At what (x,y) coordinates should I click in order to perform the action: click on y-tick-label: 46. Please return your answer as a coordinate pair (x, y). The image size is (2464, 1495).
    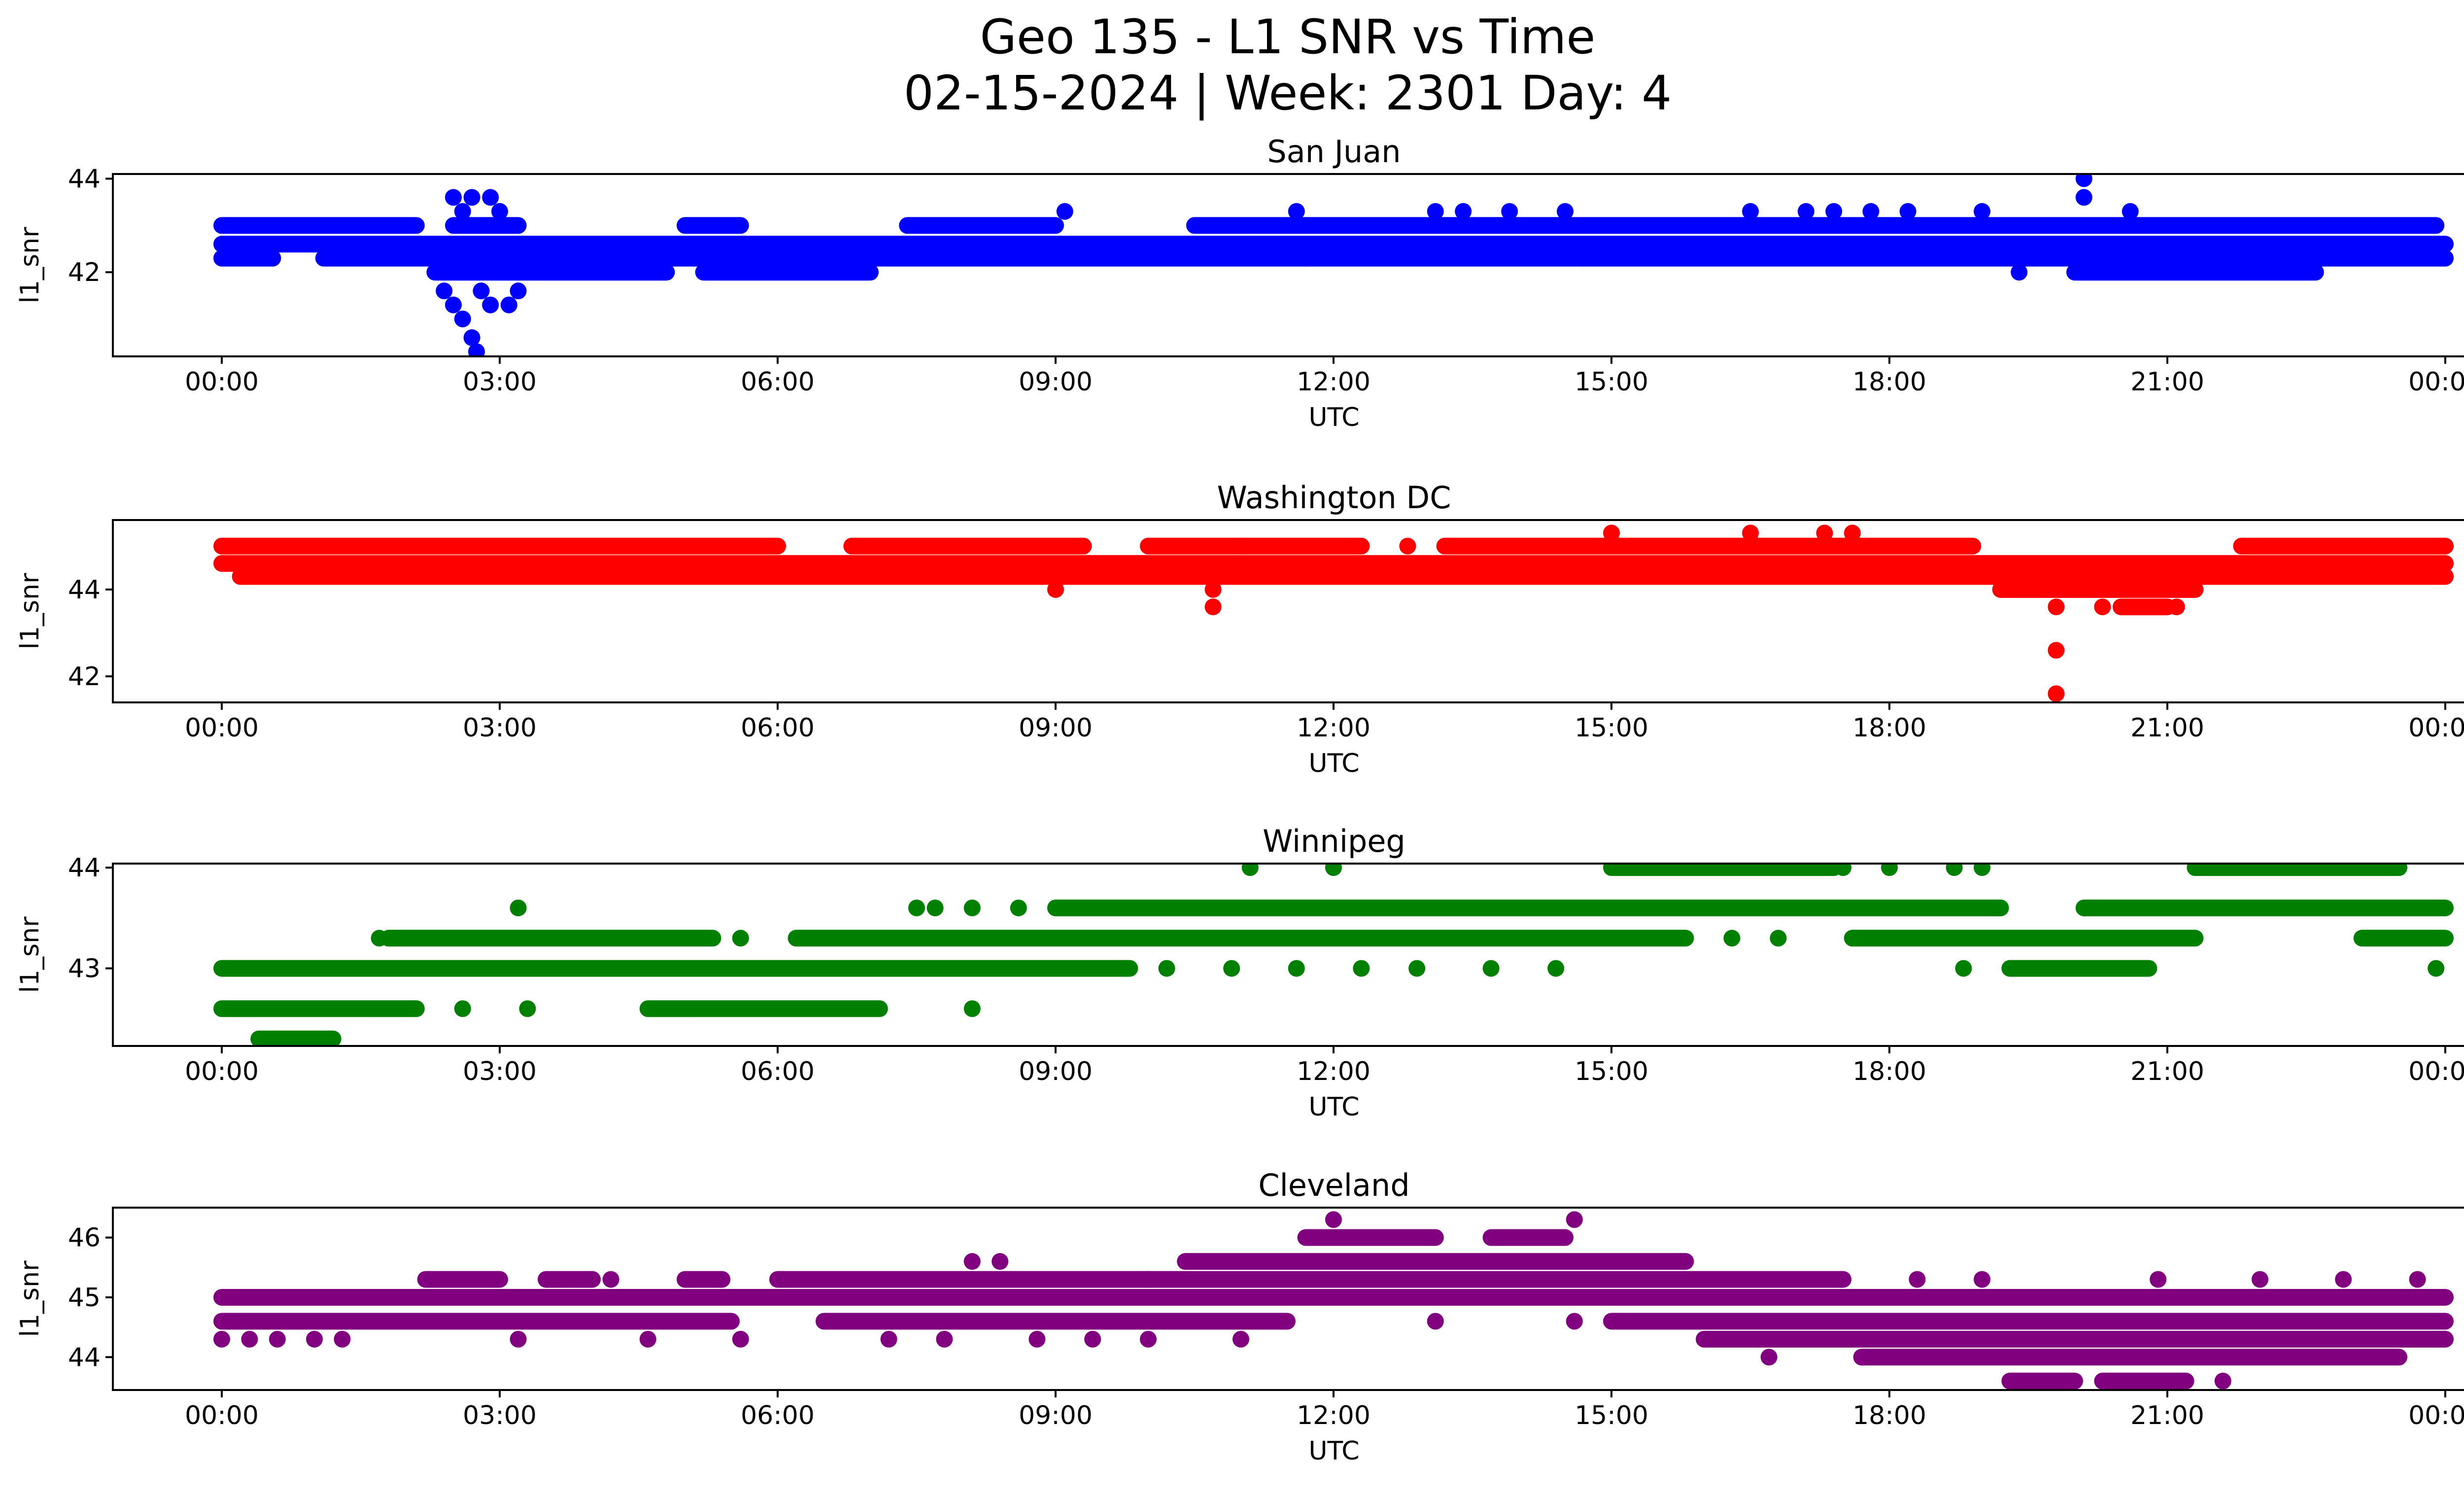
    Looking at the image, I should click on (84, 1238).